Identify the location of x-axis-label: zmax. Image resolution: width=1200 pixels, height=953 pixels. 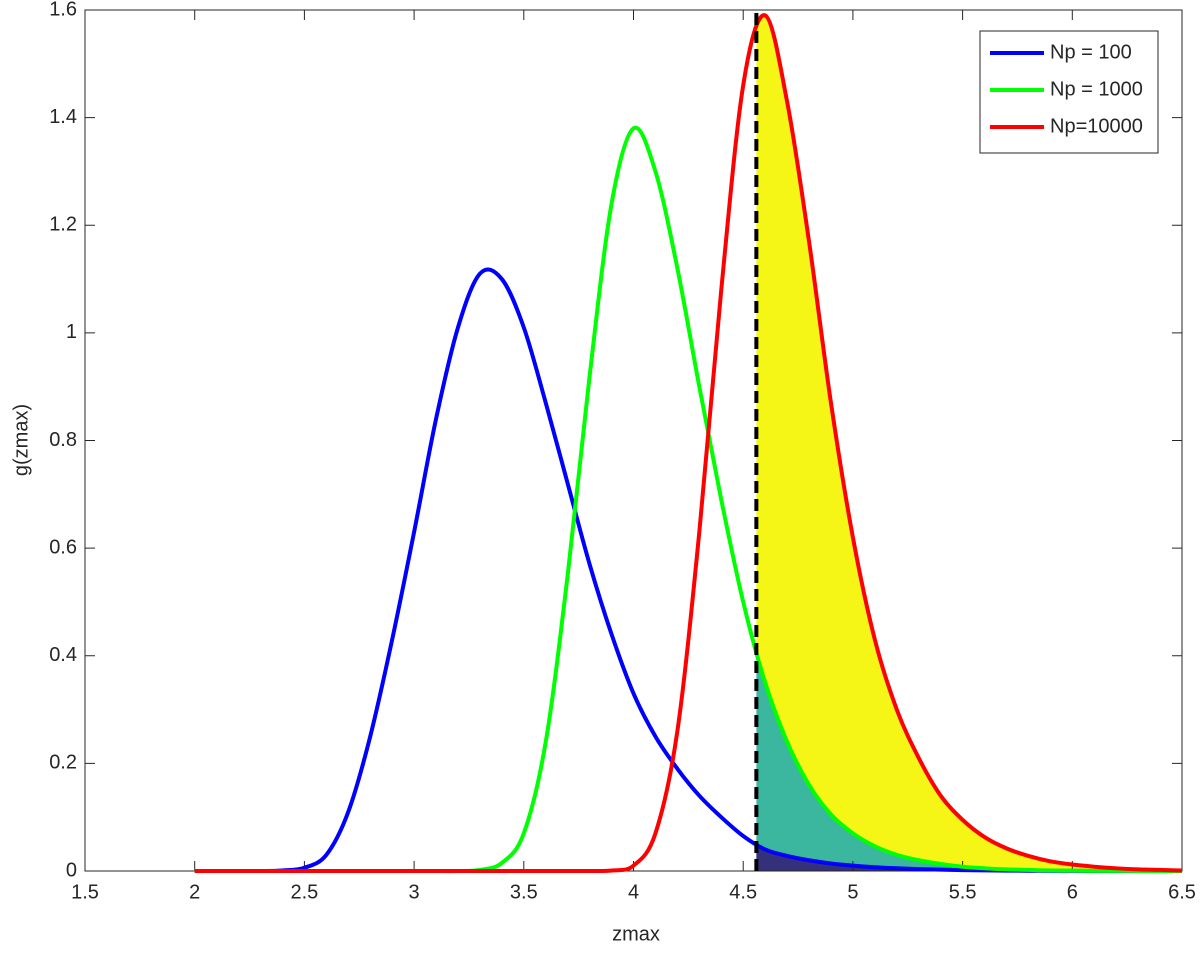
(636, 934).